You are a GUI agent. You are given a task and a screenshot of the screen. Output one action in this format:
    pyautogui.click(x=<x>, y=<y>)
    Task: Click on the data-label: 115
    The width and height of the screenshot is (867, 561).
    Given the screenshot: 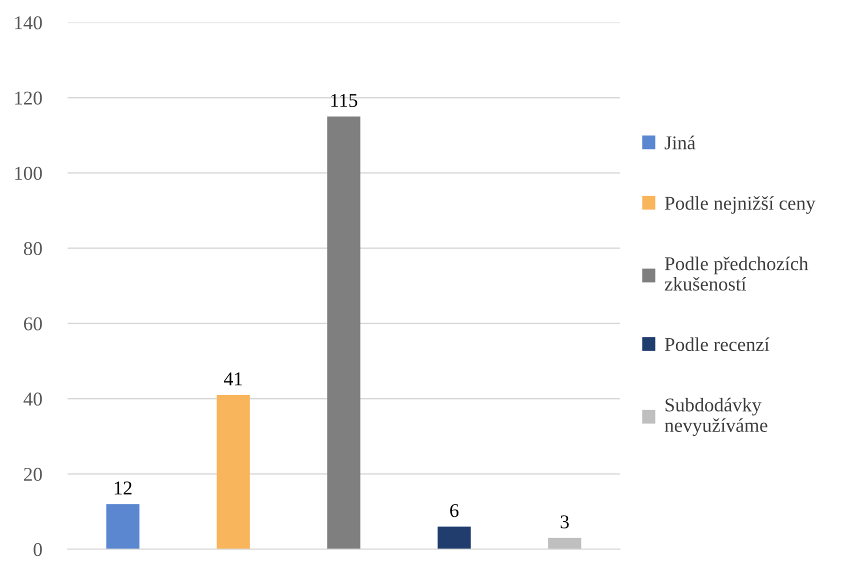 What is the action you would take?
    pyautogui.click(x=344, y=100)
    